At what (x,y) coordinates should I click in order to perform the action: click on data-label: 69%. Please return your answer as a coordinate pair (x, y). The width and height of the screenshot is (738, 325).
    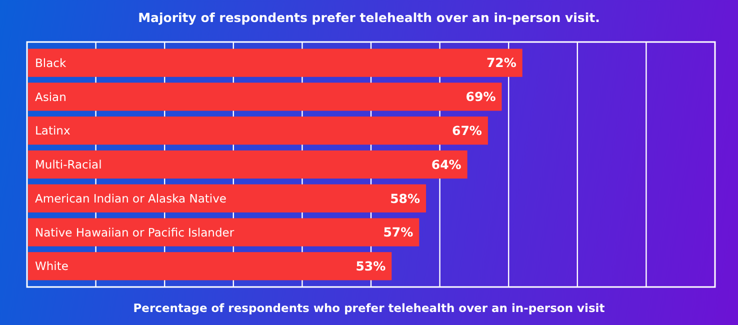
    Looking at the image, I should click on (481, 96).